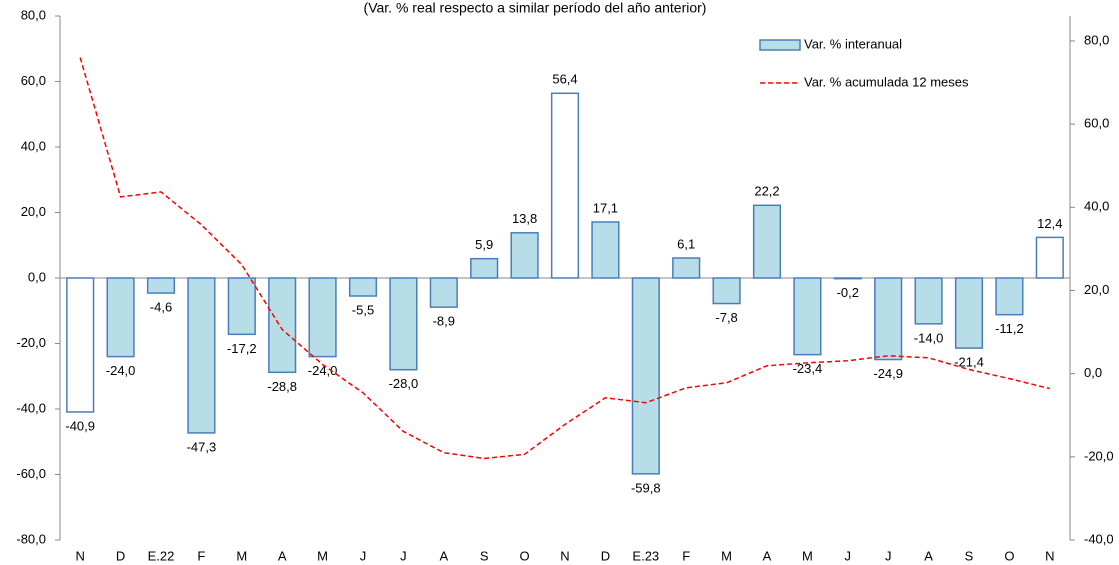  What do you see at coordinates (80, 425) in the screenshot?
I see `data-label: -40,9` at bounding box center [80, 425].